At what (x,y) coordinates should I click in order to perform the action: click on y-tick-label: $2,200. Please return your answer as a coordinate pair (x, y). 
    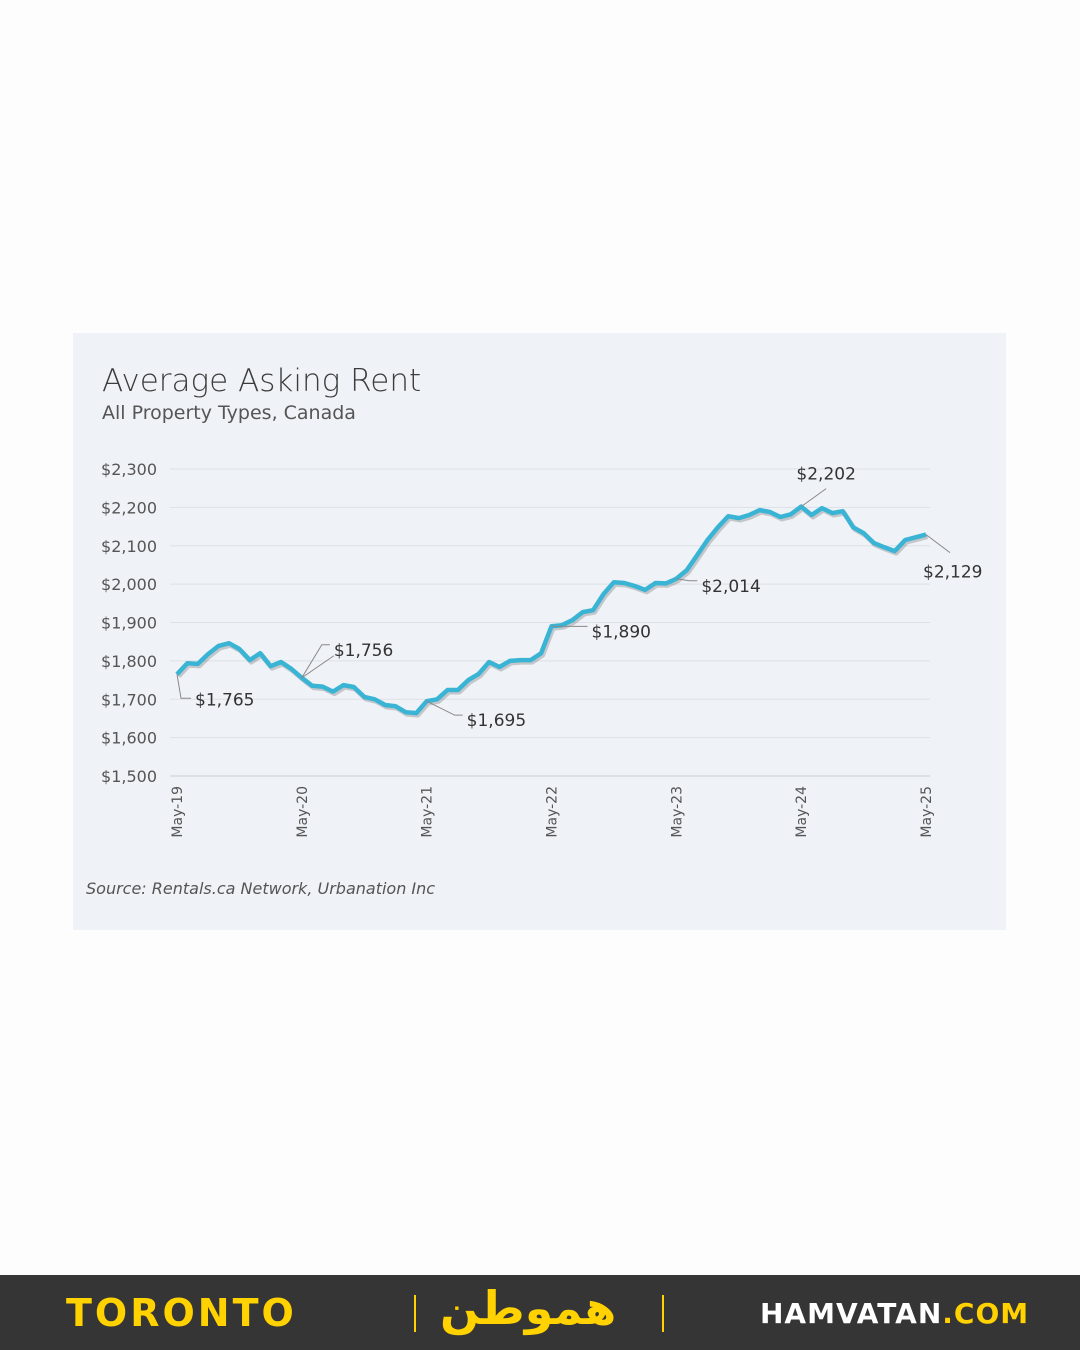
    Looking at the image, I should click on (129, 507).